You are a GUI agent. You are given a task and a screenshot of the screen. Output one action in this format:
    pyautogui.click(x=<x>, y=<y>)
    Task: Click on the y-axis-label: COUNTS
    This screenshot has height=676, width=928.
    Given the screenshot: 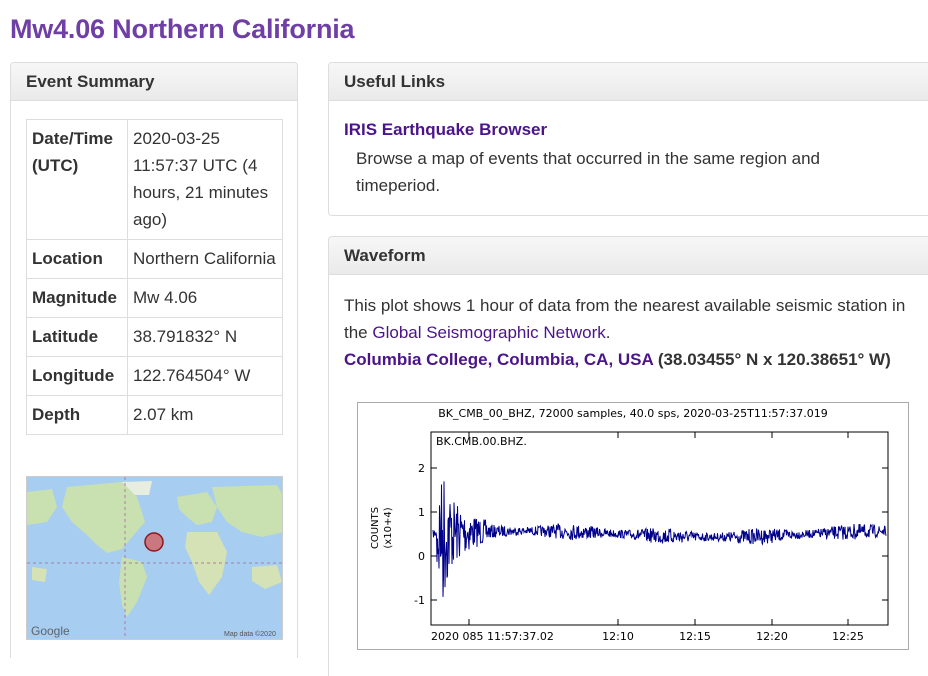 What is the action you would take?
    pyautogui.click(x=375, y=528)
    